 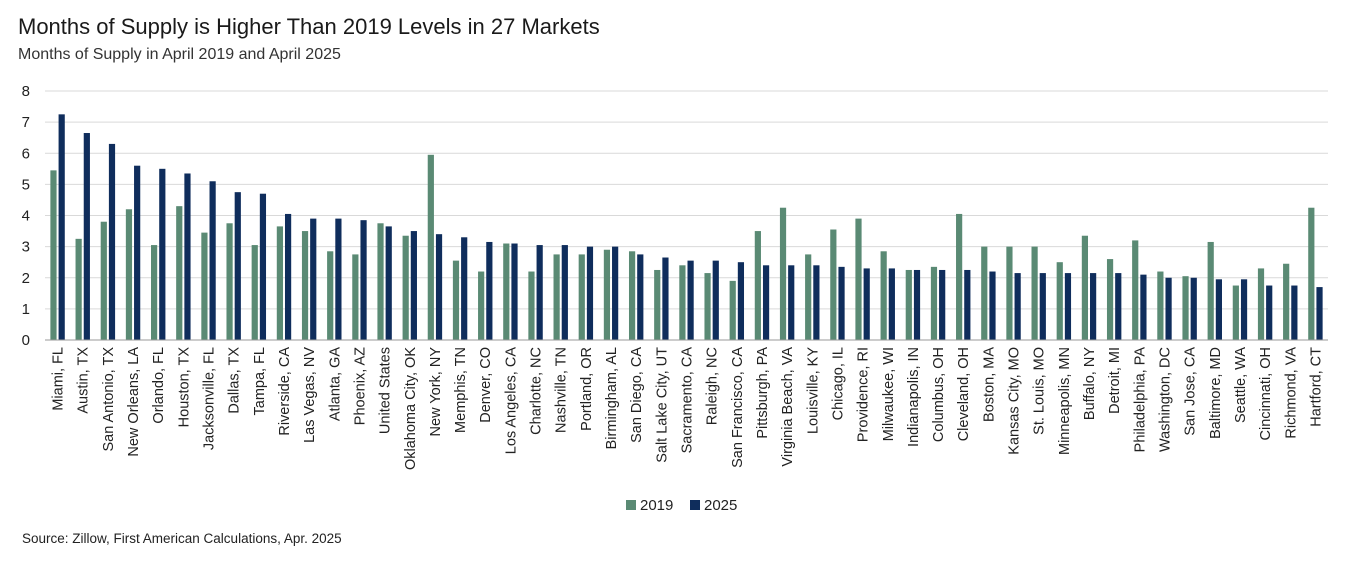 What do you see at coordinates (285, 391) in the screenshot?
I see `x-category-label: Riverside, CA` at bounding box center [285, 391].